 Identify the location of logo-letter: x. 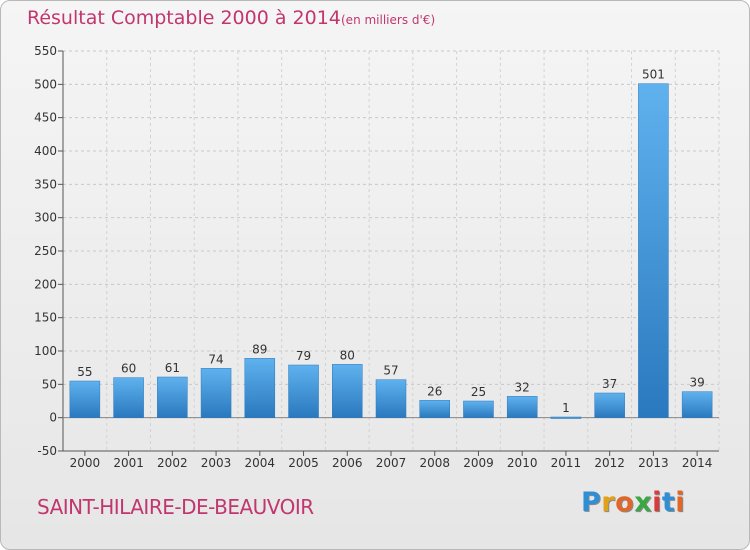
(643, 502).